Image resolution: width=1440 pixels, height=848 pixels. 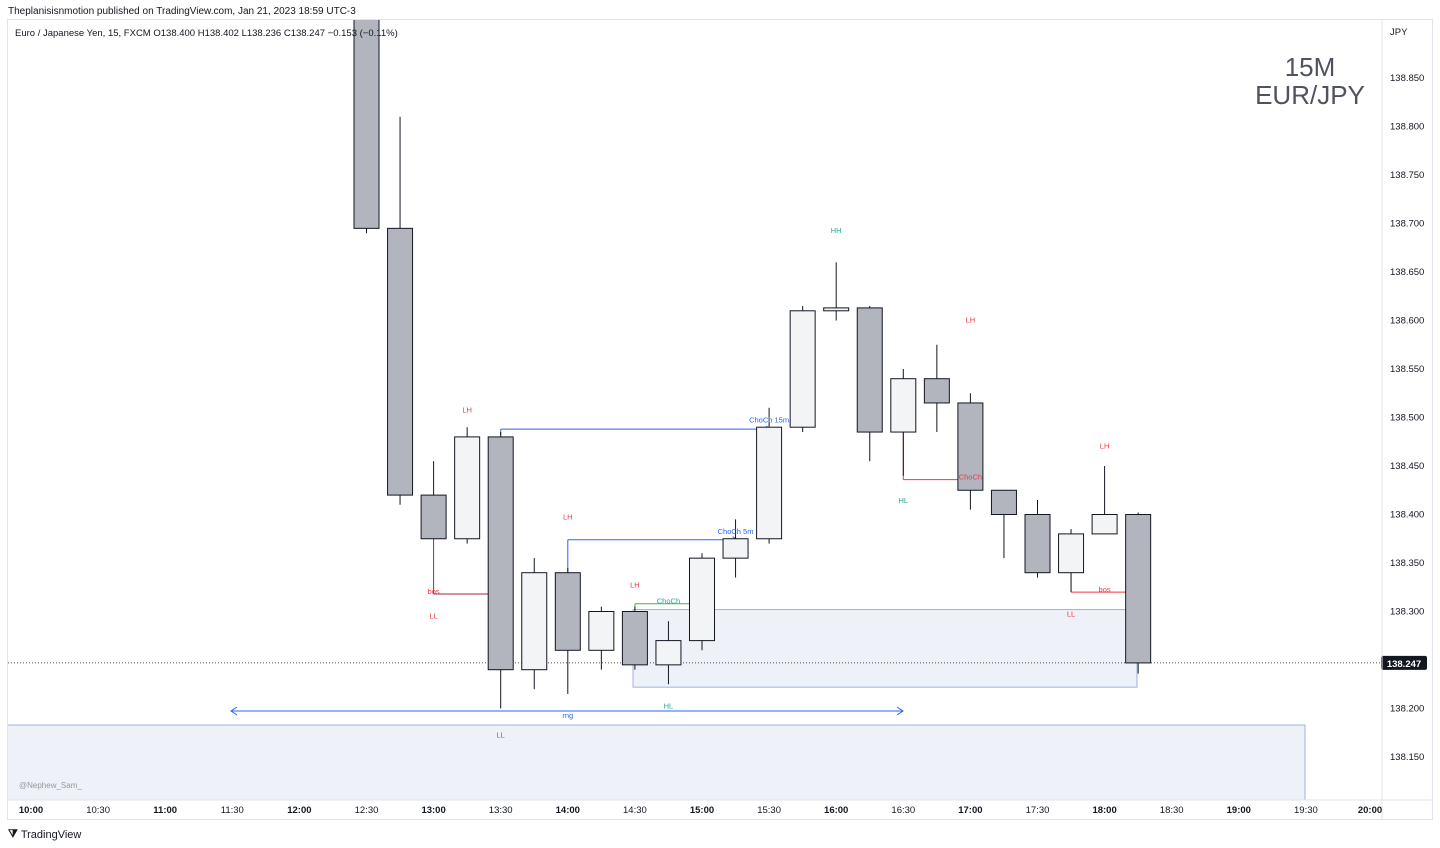 I want to click on x-tick-label: 10:30, so click(x=98, y=810).